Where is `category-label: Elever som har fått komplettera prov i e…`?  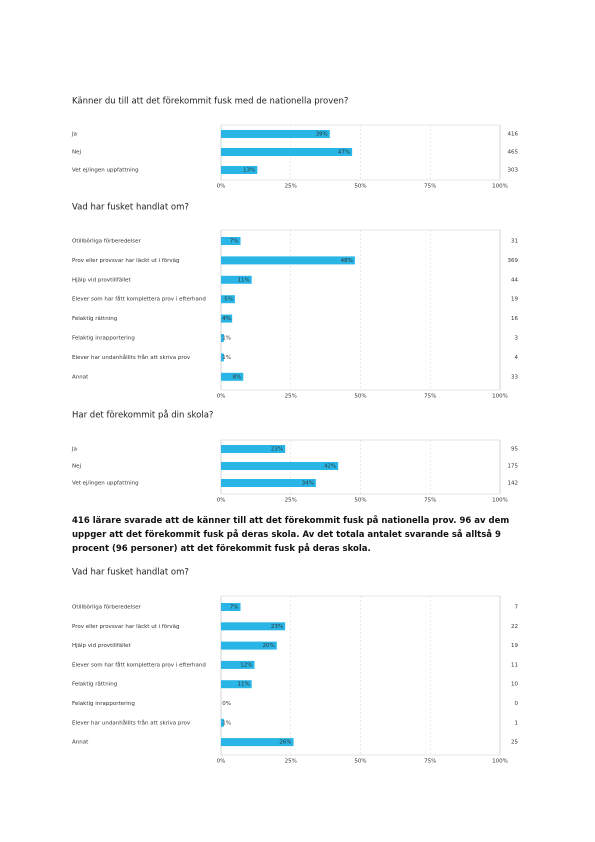 category-label: Elever som har fått komplettera prov i e… is located at coordinates (139, 664).